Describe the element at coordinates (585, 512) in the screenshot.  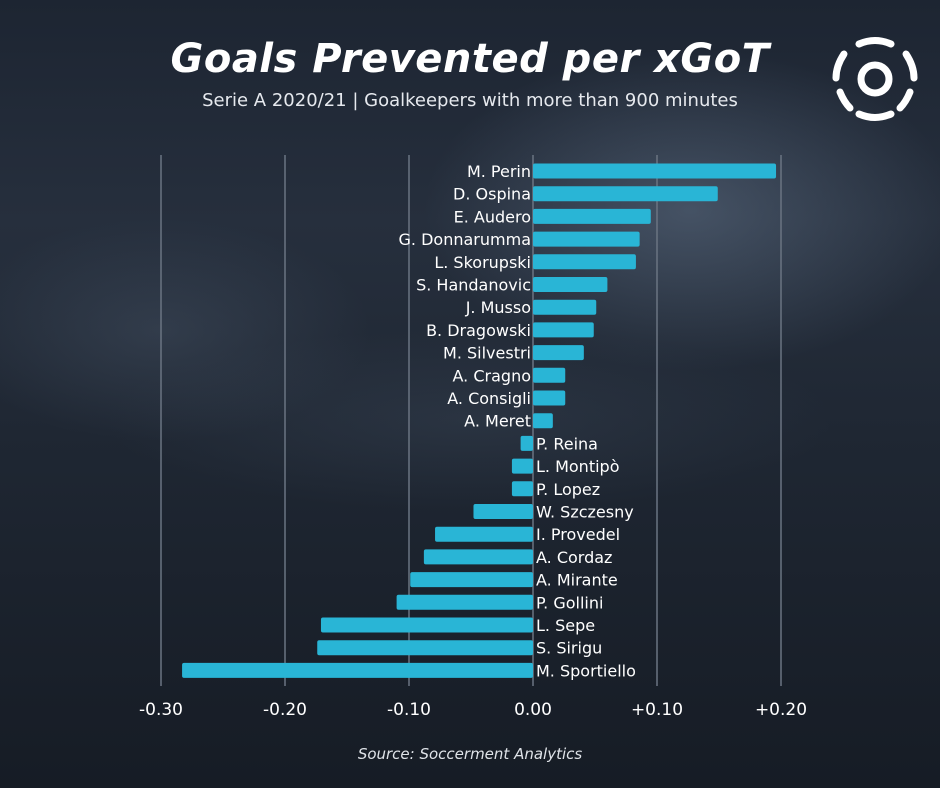
I see `category-label: W. Szczesny` at that location.